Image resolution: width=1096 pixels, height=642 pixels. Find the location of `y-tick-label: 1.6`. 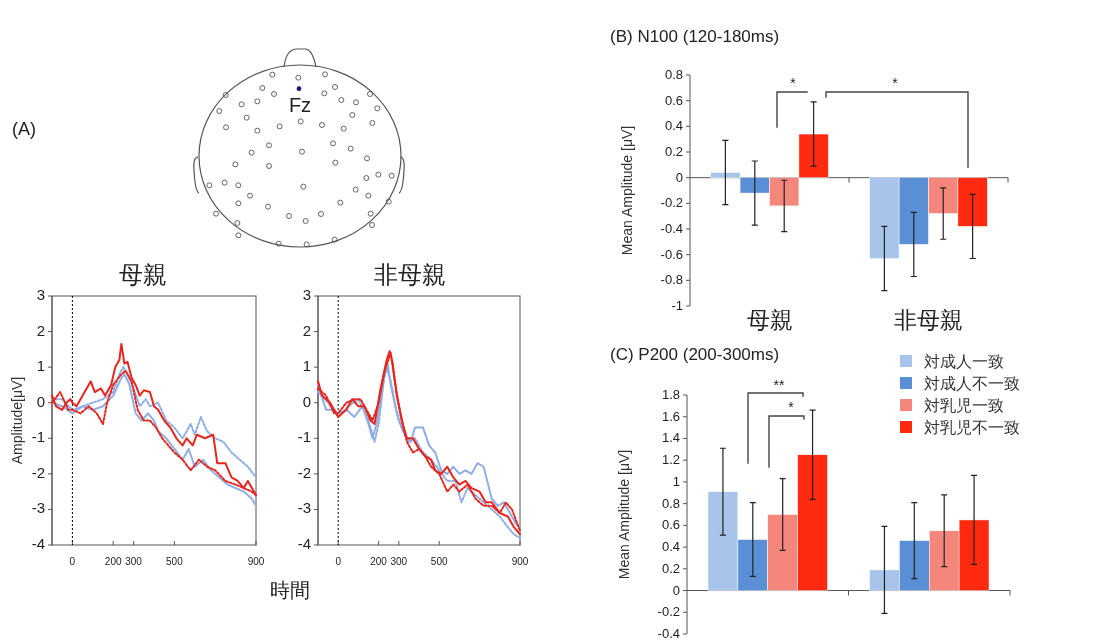

y-tick-label: 1.6 is located at coordinates (670, 416).